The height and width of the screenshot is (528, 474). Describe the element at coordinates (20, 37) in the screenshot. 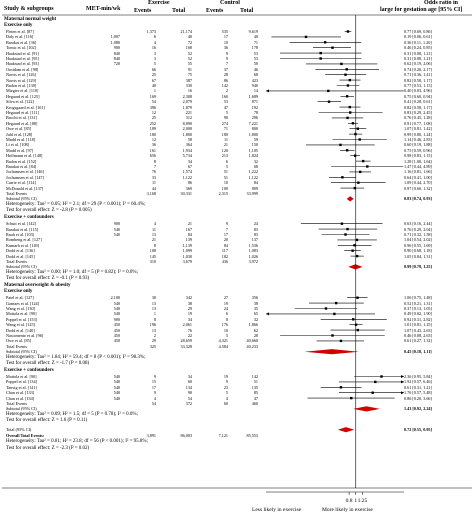

I see `study-name: Daly et al. [116]` at that location.